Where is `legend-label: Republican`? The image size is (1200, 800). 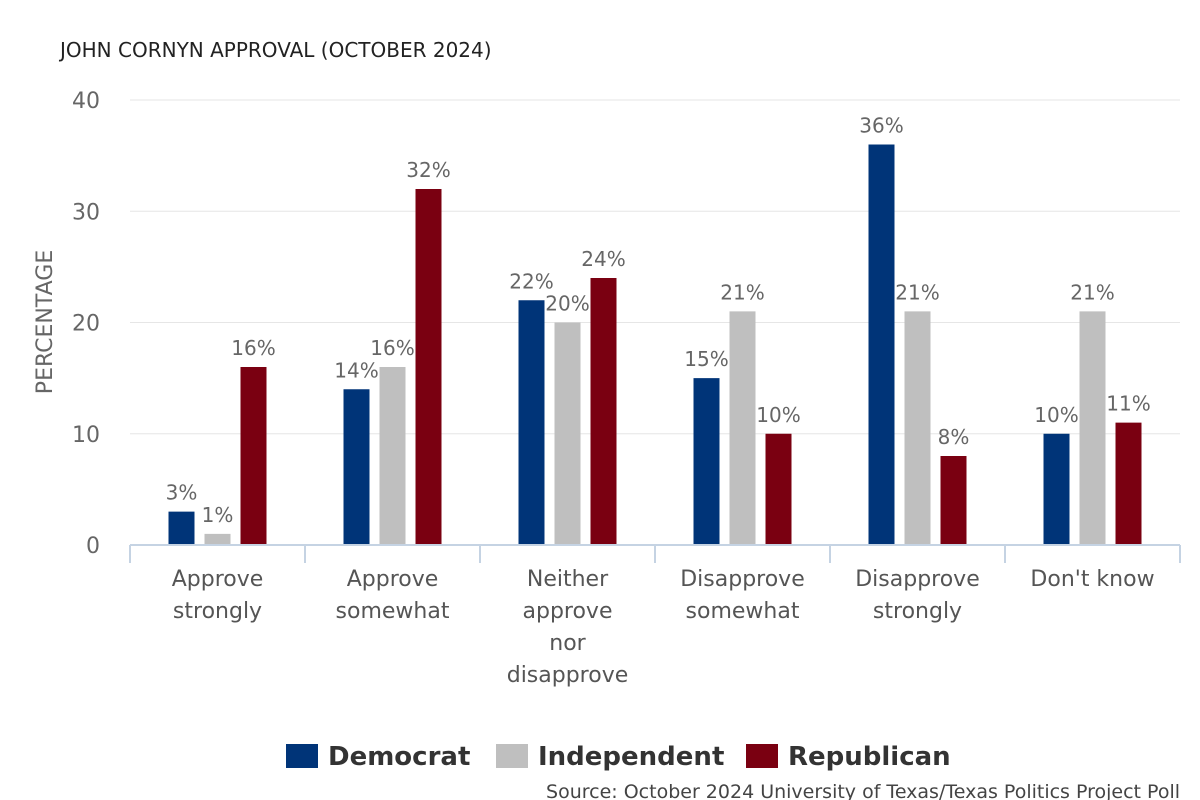 legend-label: Republican is located at coordinates (869, 757).